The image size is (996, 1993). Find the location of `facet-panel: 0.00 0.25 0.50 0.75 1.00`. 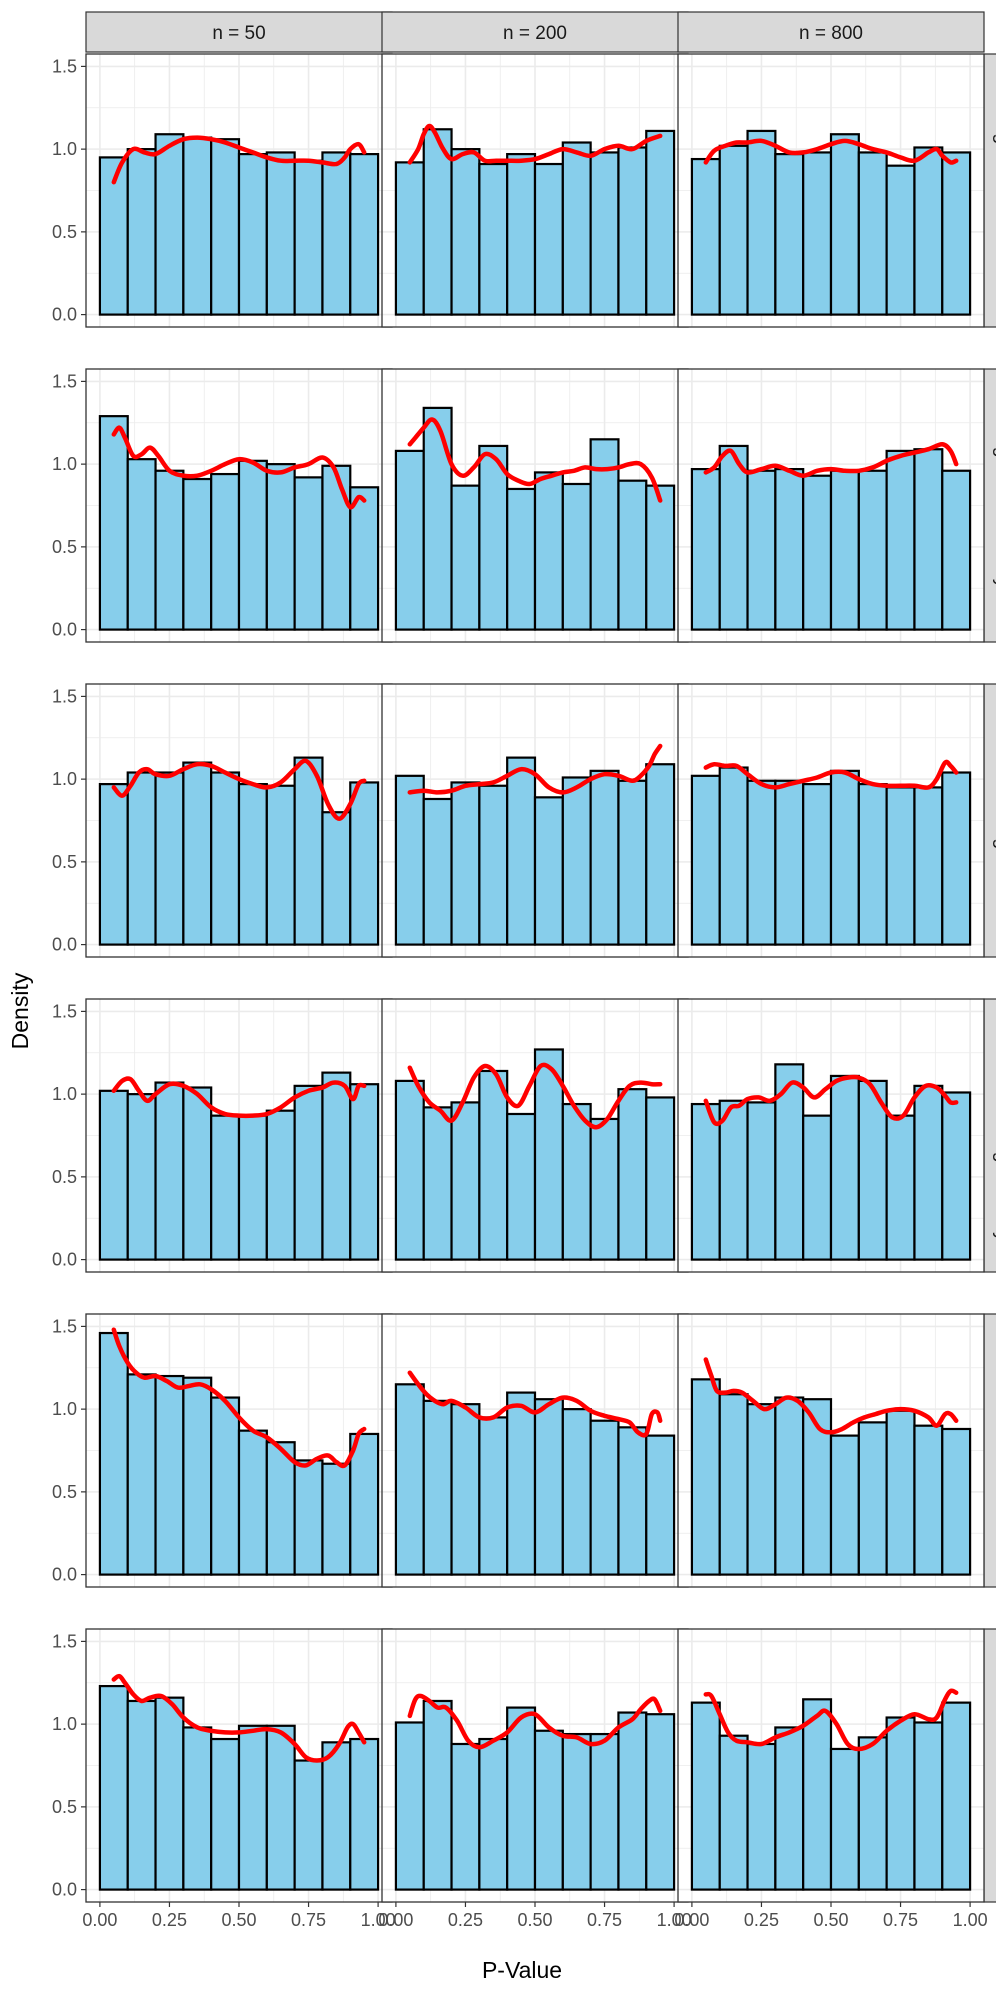

facet-panel: 0.00 0.25 0.50 0.75 1.00 is located at coordinates (535, 1779).